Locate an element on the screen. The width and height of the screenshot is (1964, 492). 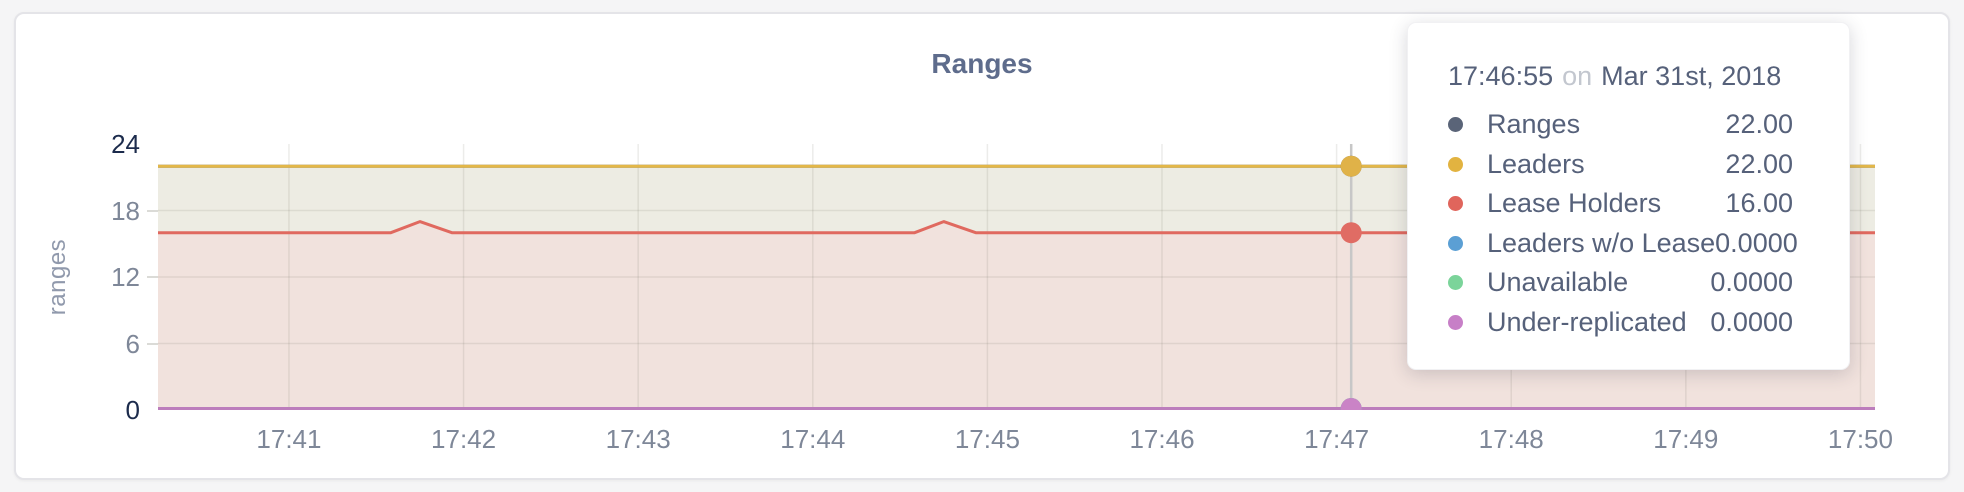
tooltip-row-lease-holders: Lease Holders 16.00 is located at coordinates (1620, 204).